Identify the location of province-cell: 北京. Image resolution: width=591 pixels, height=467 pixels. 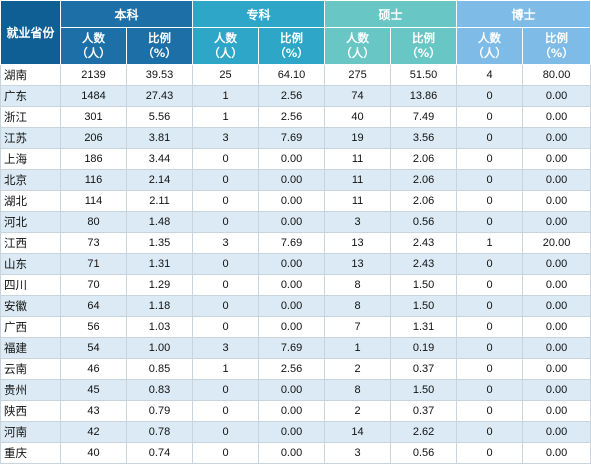
(30, 180).